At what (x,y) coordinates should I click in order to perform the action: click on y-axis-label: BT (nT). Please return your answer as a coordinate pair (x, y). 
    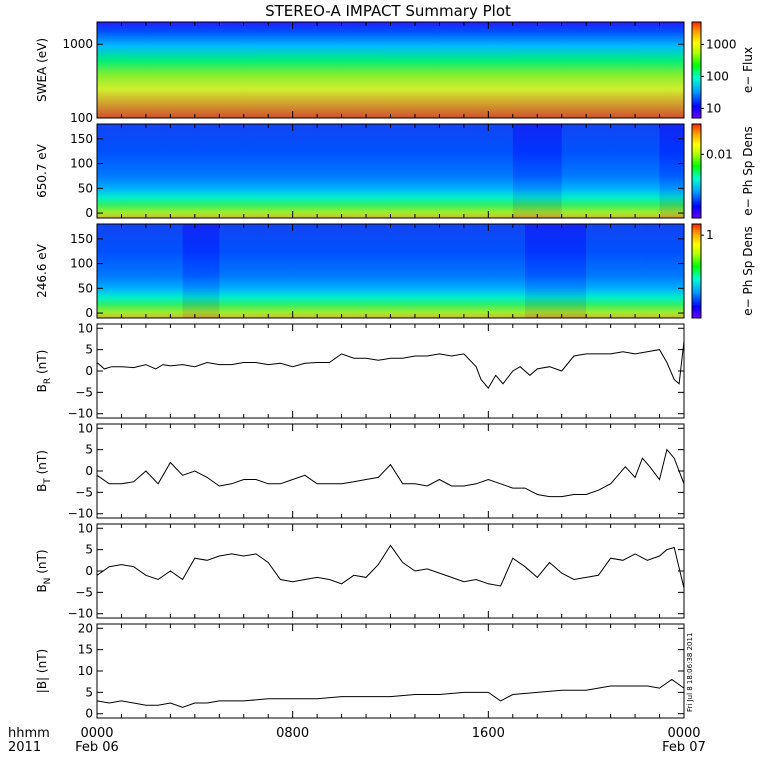
    Looking at the image, I should click on (44, 471).